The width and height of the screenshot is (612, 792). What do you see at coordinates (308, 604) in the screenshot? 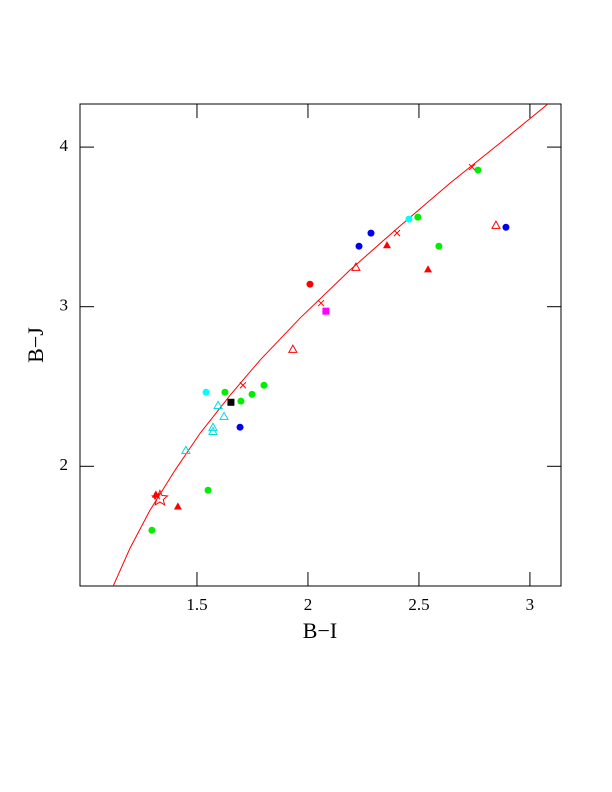
I see `x-tick-label: 2` at bounding box center [308, 604].